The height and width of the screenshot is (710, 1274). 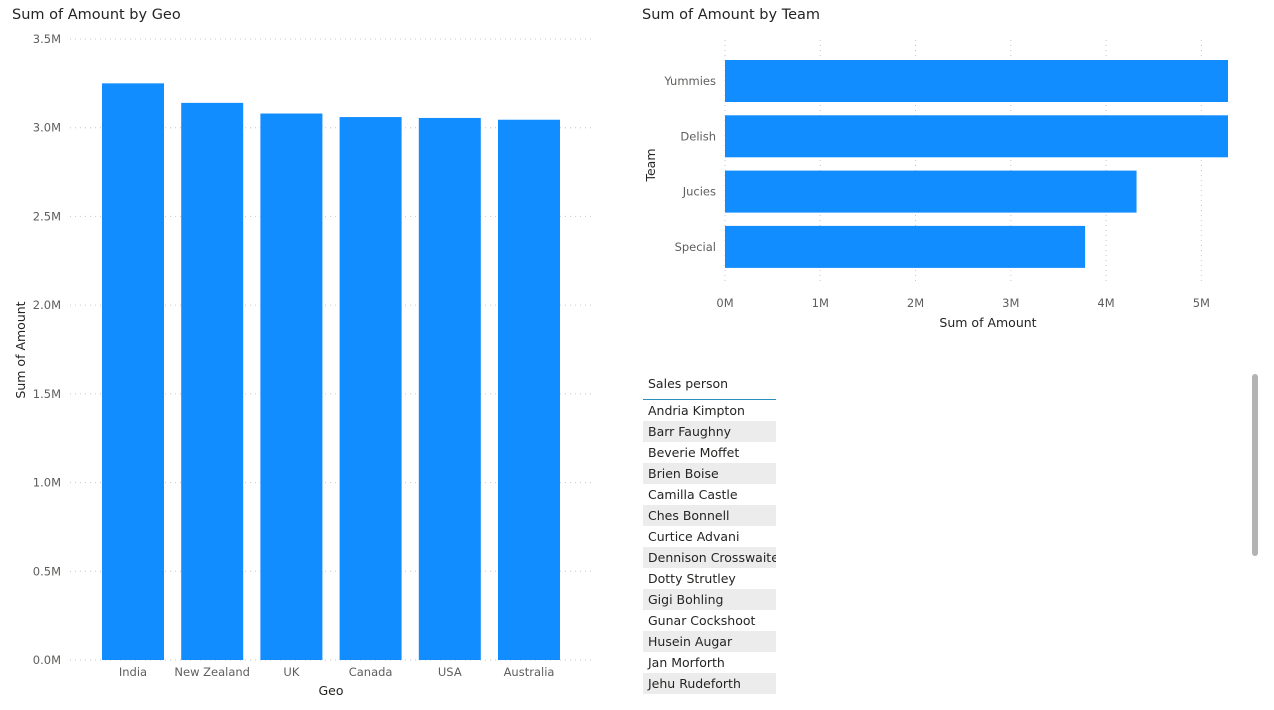 I want to click on x-tick-label: New Zealand, so click(x=212, y=672).